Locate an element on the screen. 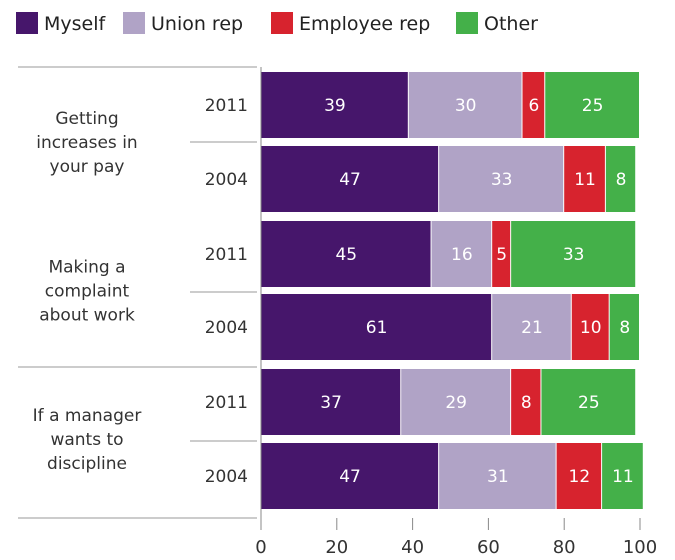  data-label: 10 is located at coordinates (591, 328).